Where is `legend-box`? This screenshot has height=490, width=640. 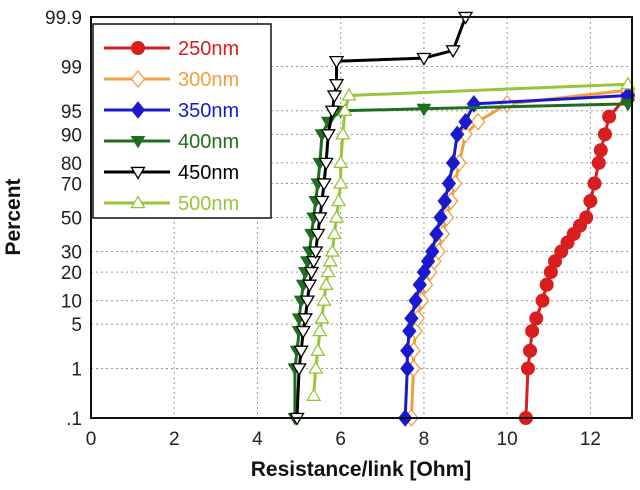 legend-box is located at coordinates (182, 121).